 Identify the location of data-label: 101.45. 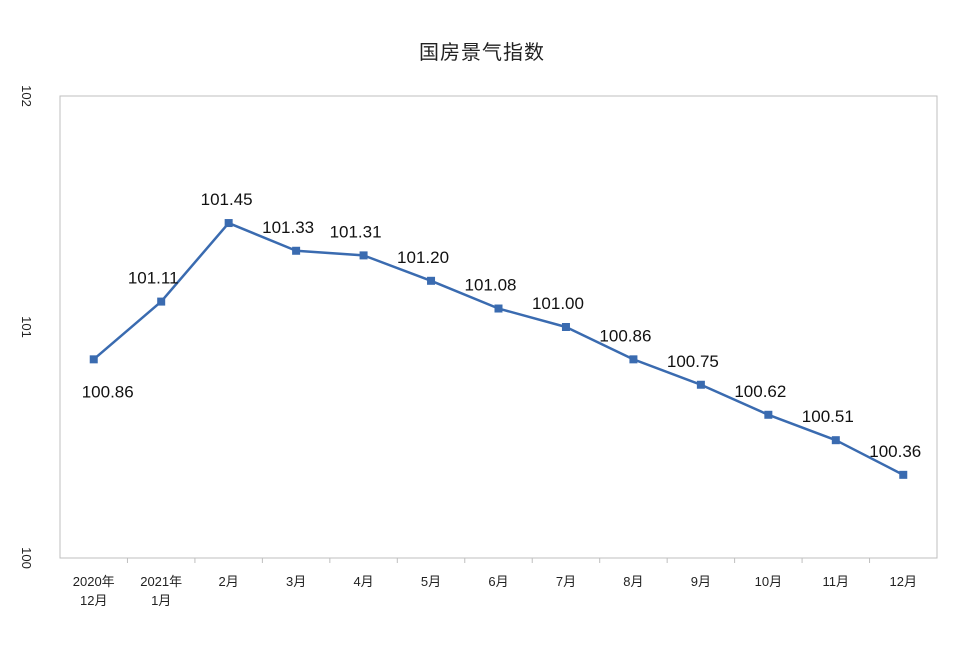
(227, 199).